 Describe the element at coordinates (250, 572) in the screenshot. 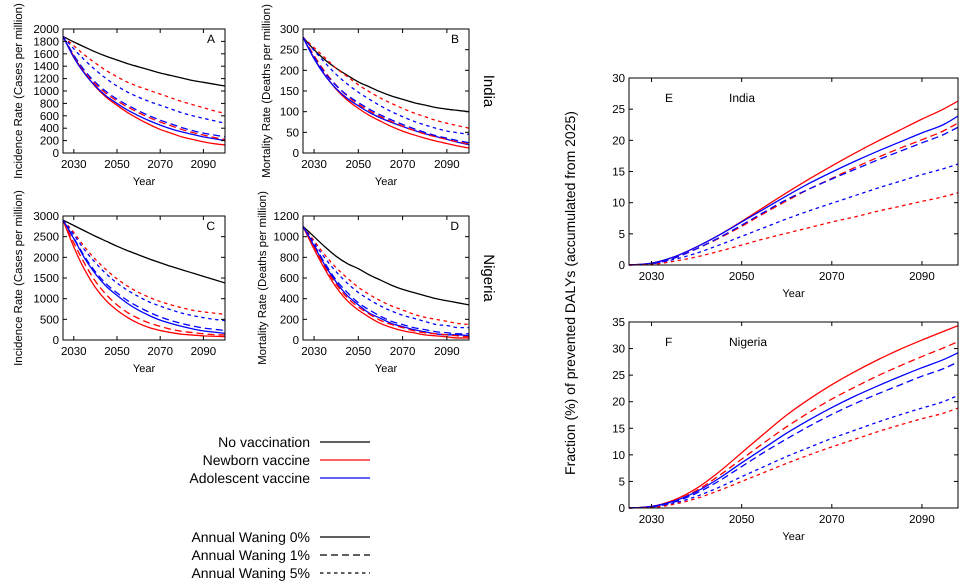

I see `text: Annual Waning 5%` at that location.